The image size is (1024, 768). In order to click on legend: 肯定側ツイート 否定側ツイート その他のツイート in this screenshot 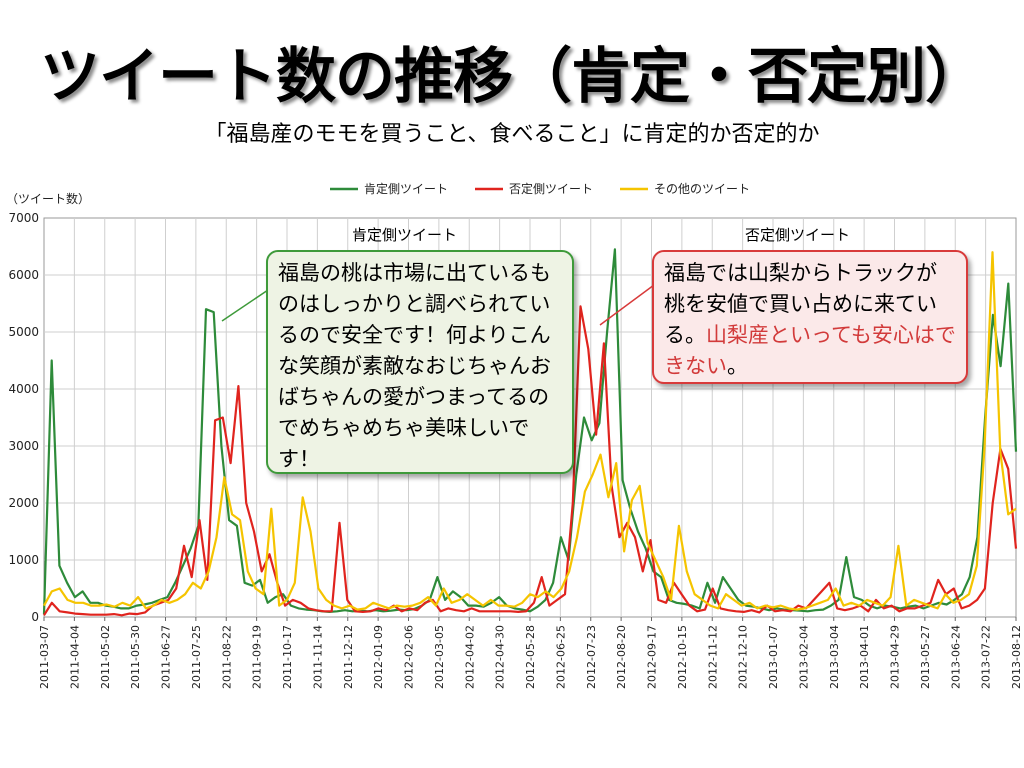, I will do `click(540, 188)`.